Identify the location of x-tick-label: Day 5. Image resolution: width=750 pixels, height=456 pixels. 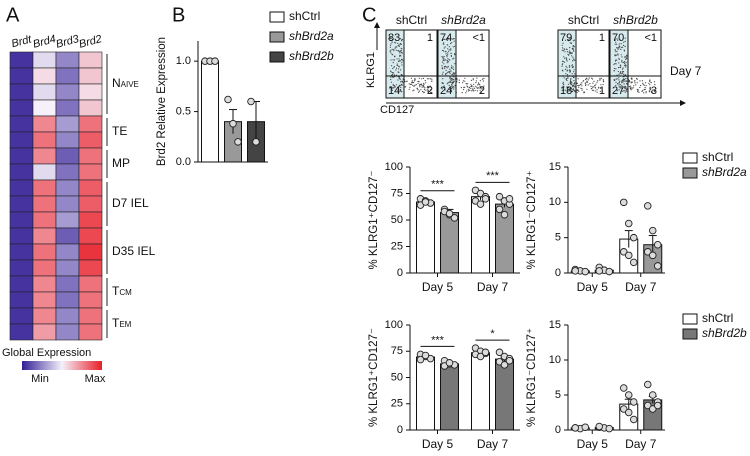
(593, 444).